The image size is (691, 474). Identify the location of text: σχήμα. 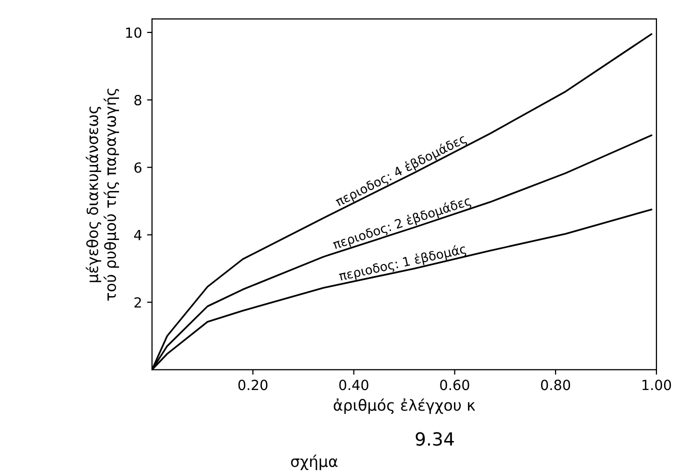
(314, 462).